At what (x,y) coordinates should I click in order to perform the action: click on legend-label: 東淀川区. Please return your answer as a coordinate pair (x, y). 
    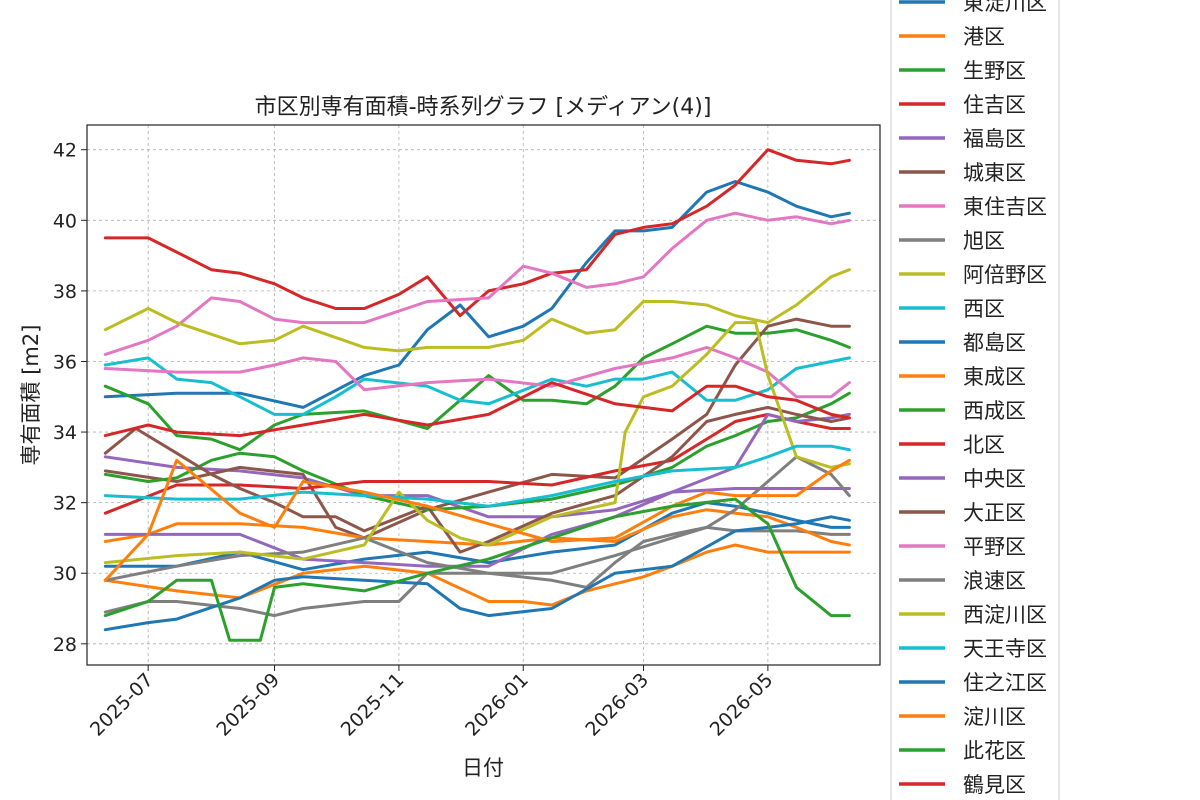
    Looking at the image, I should click on (1005, 7).